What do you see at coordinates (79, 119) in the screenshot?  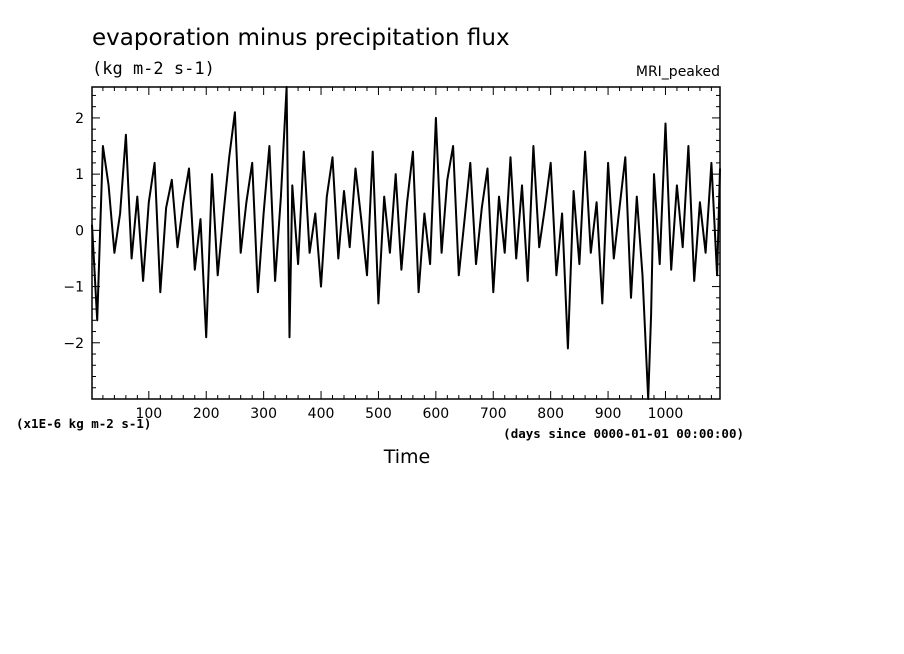 I see `y-tick-label: 2` at bounding box center [79, 119].